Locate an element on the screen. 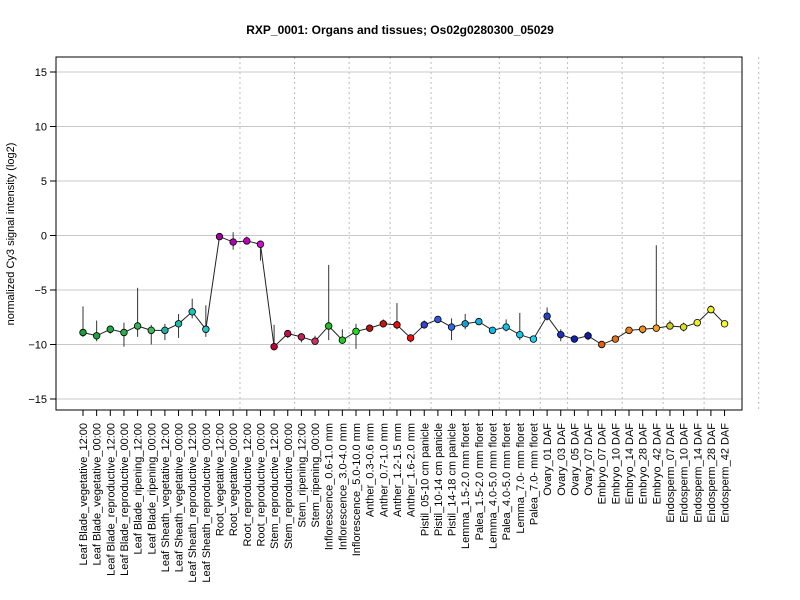 The width and height of the screenshot is (800, 600). x-tick-label: Endosperm_42 DAF is located at coordinates (726, 473).